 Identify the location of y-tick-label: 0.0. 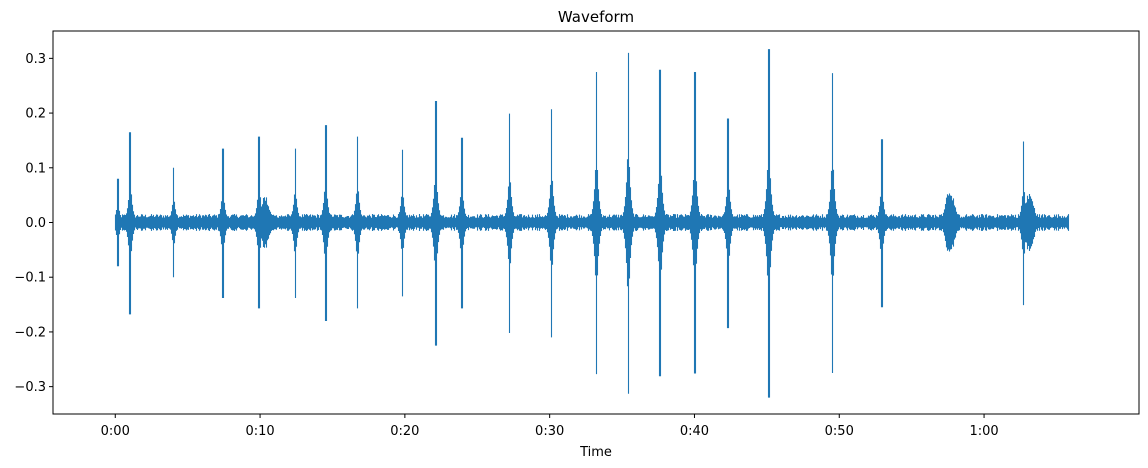
(35, 223).